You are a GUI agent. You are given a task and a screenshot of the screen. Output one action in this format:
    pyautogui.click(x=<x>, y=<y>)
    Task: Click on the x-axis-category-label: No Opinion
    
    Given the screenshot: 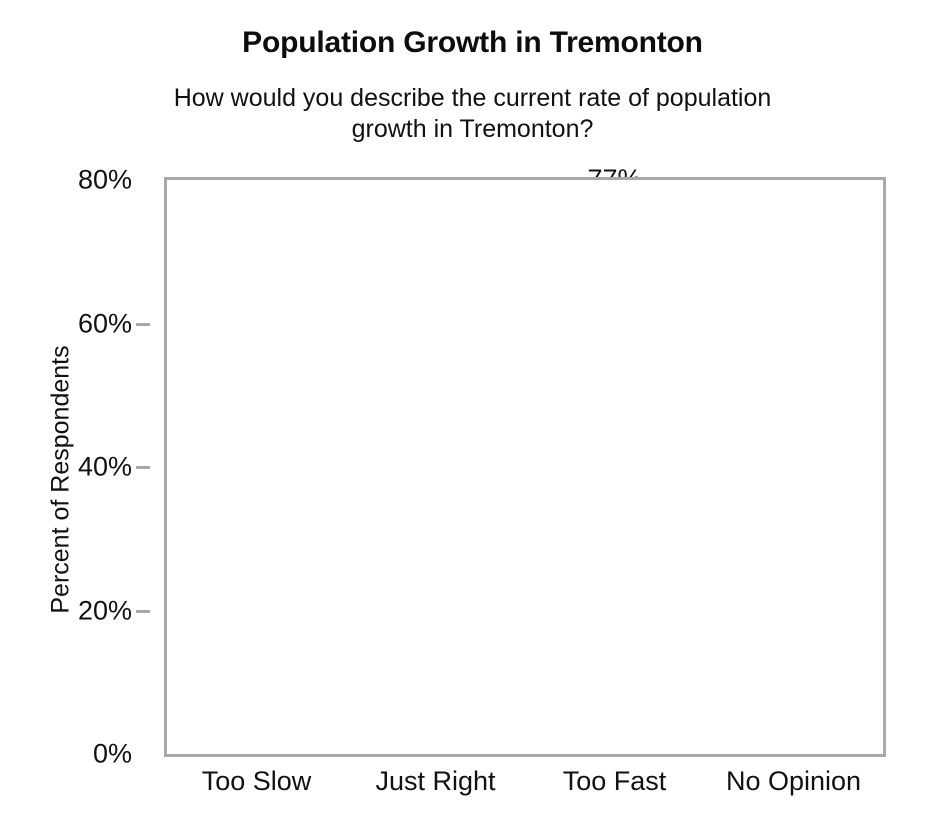 What is the action you would take?
    pyautogui.click(x=793, y=781)
    